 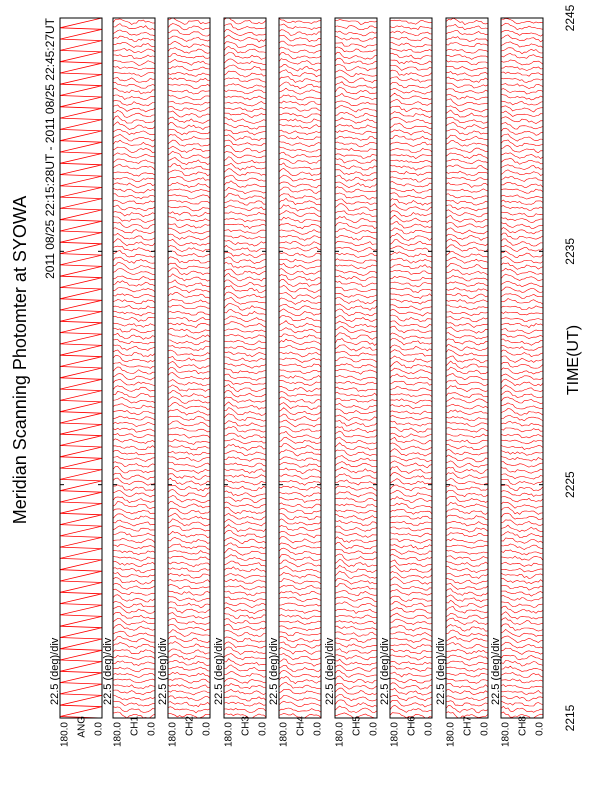 I want to click on panel-label: CH8, so click(x=523, y=726).